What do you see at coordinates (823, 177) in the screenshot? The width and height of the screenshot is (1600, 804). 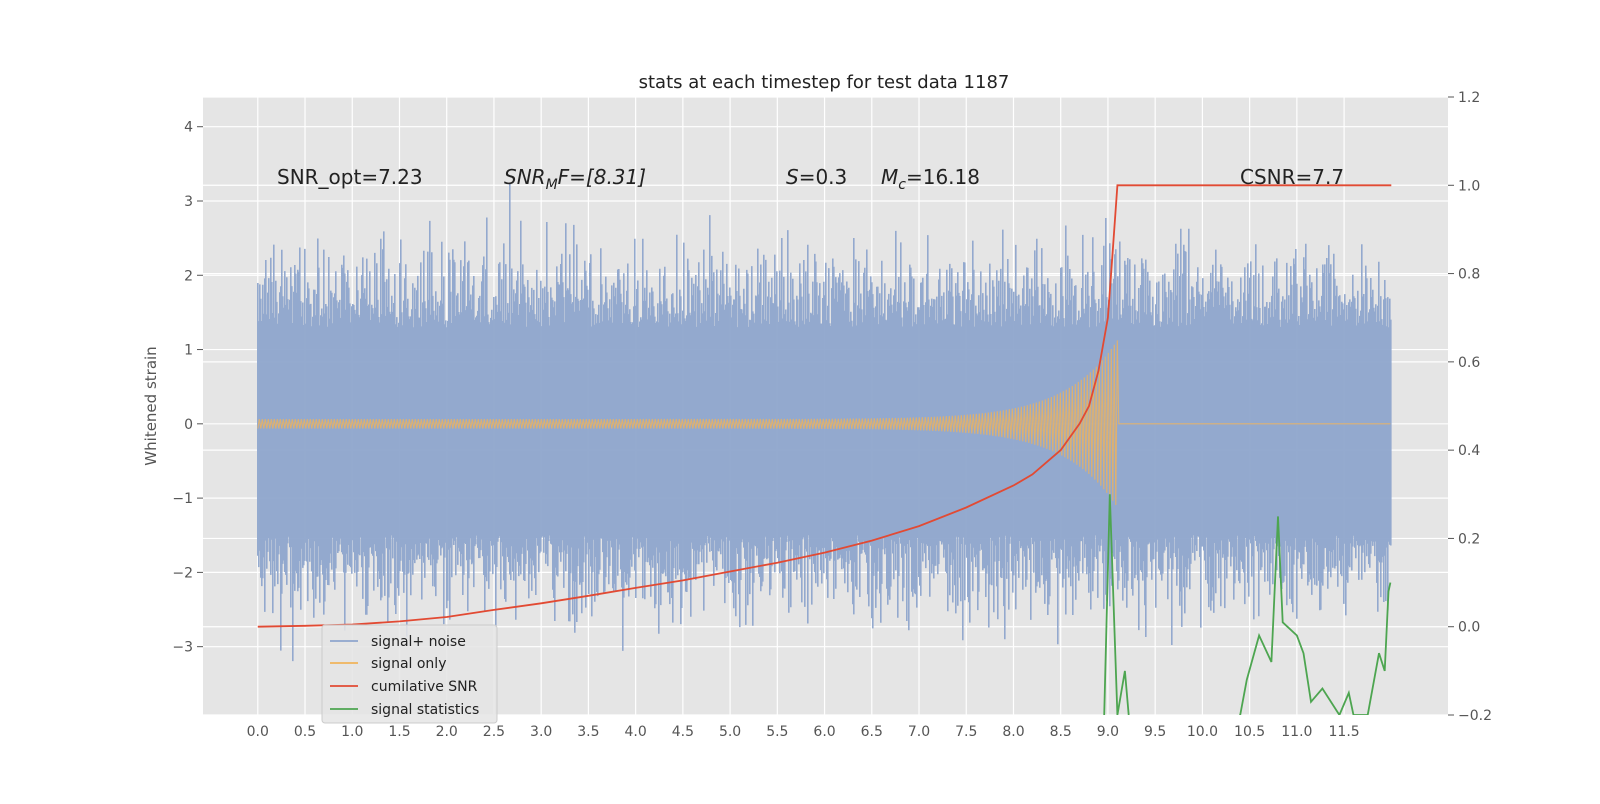 I see `annotation-s-value: =0.3` at bounding box center [823, 177].